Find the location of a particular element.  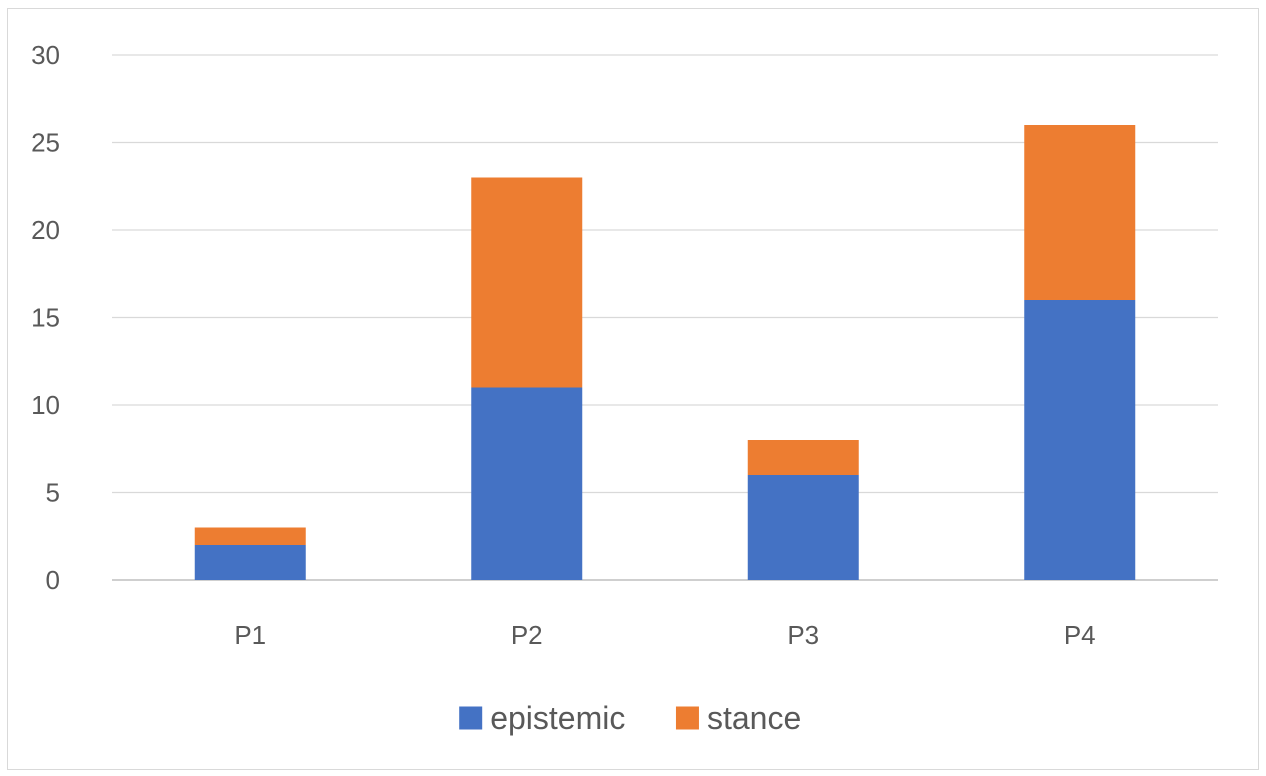

bar-stance-P3 is located at coordinates (803, 457).